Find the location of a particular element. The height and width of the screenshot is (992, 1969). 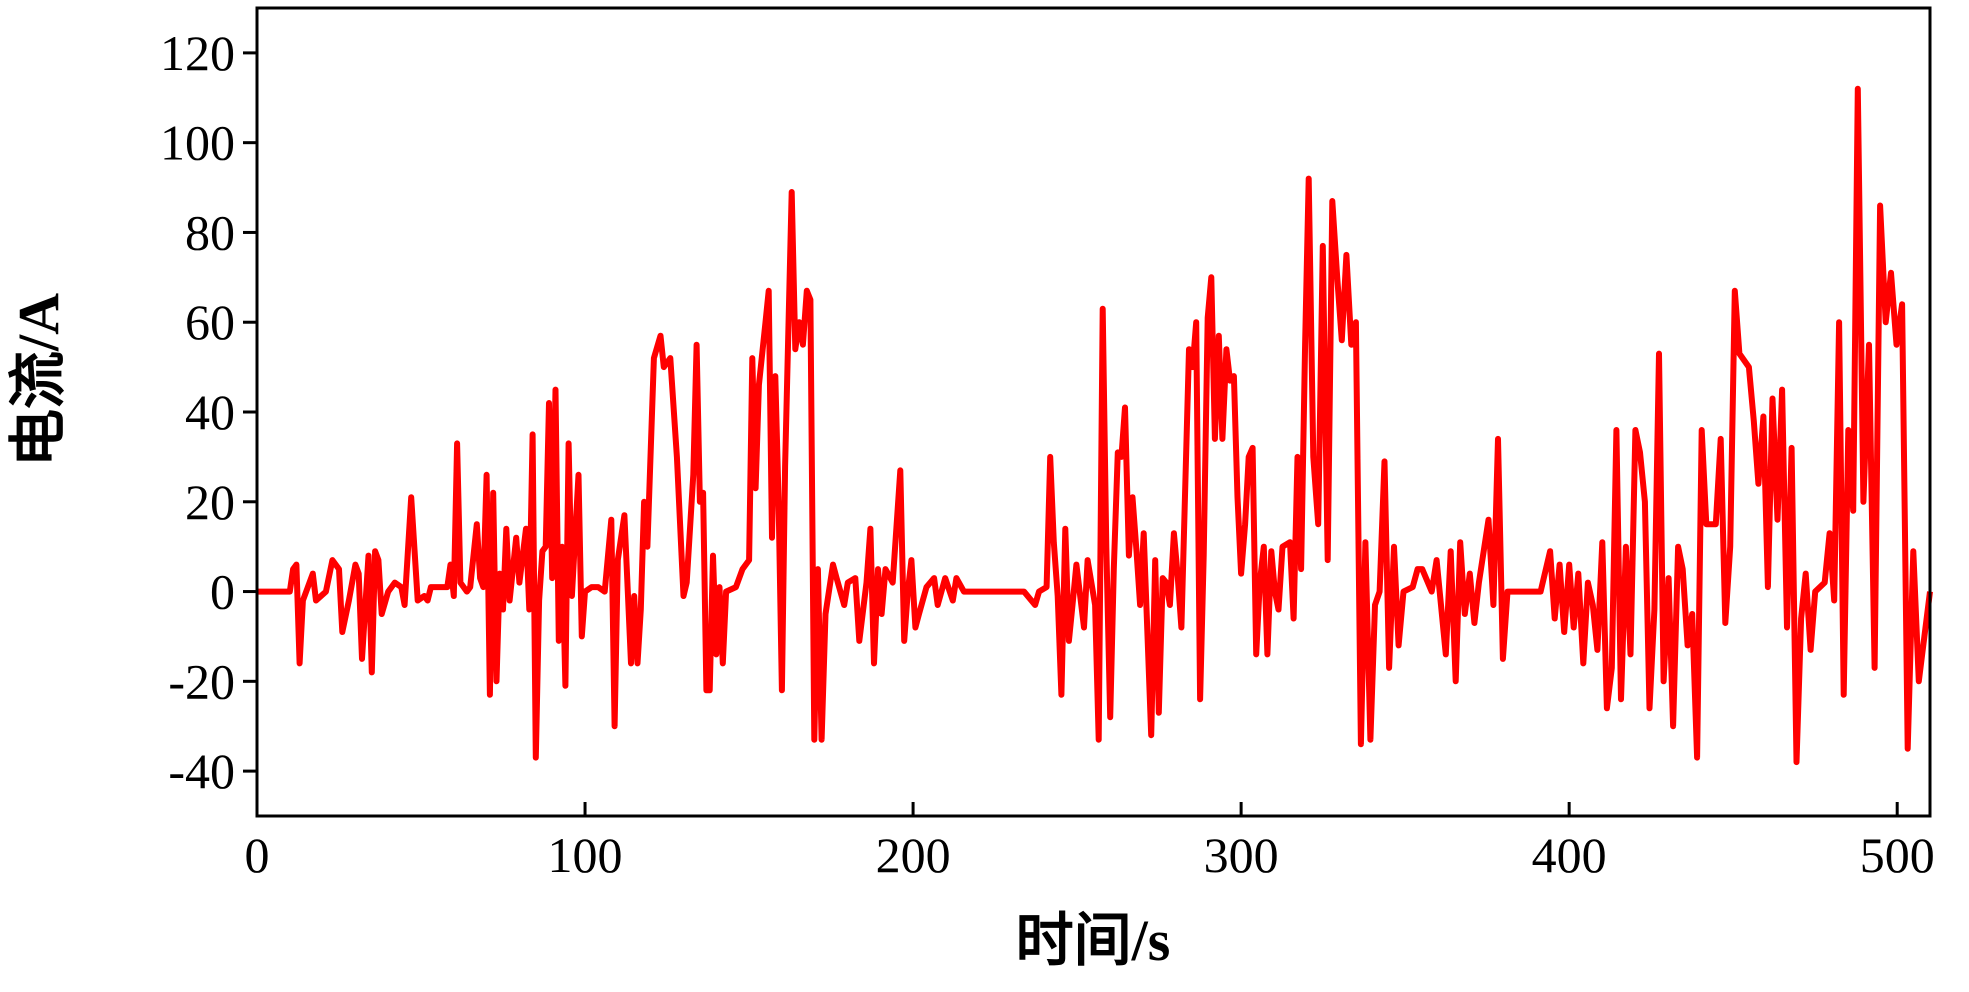

y-tick-label: 60 is located at coordinates (210, 322).